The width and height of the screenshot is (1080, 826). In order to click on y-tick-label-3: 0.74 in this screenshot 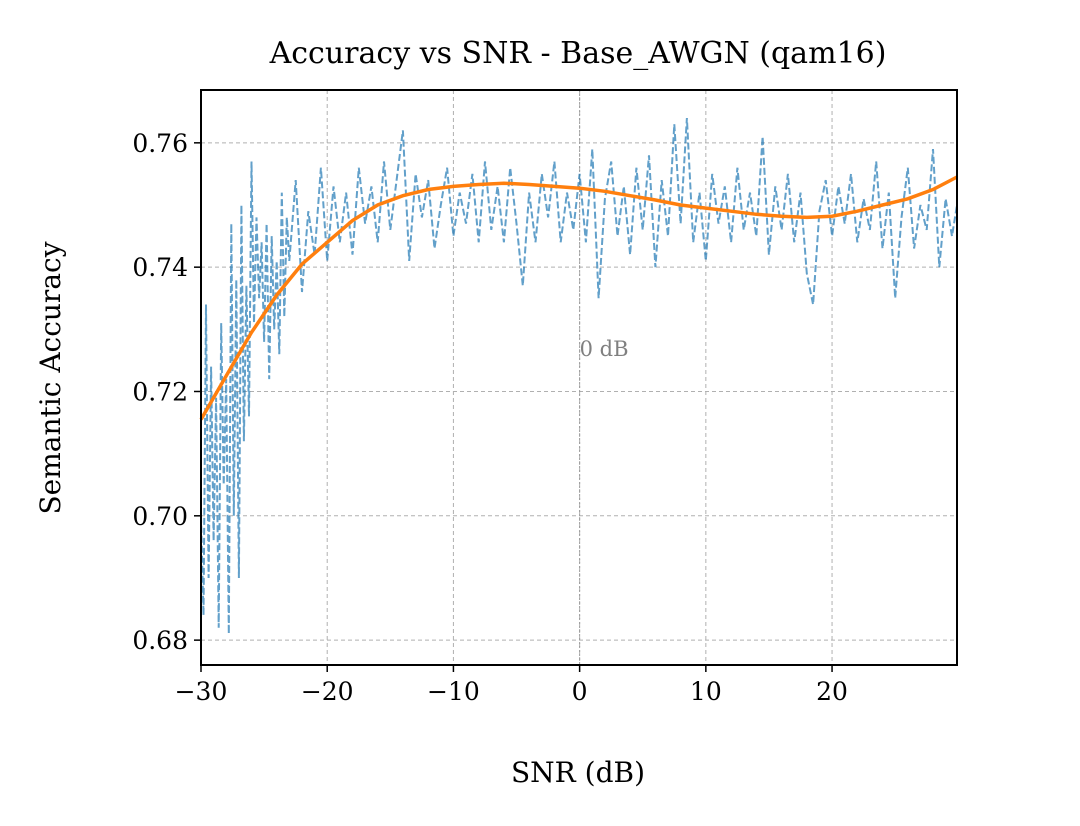, I will do `click(160, 267)`.